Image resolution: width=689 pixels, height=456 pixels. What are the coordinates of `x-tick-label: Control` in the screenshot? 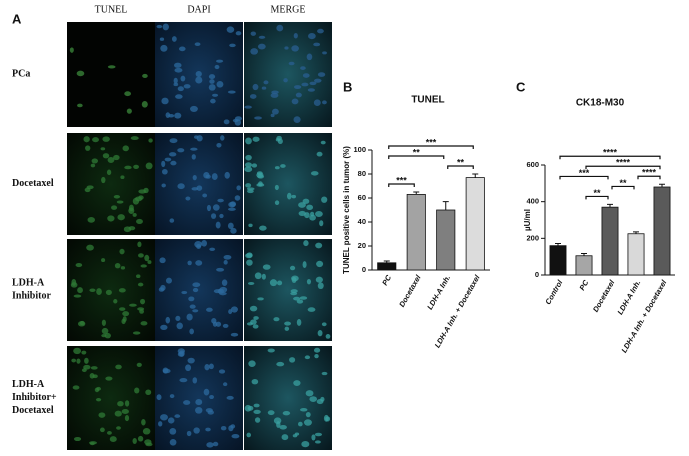 It's located at (554, 292).